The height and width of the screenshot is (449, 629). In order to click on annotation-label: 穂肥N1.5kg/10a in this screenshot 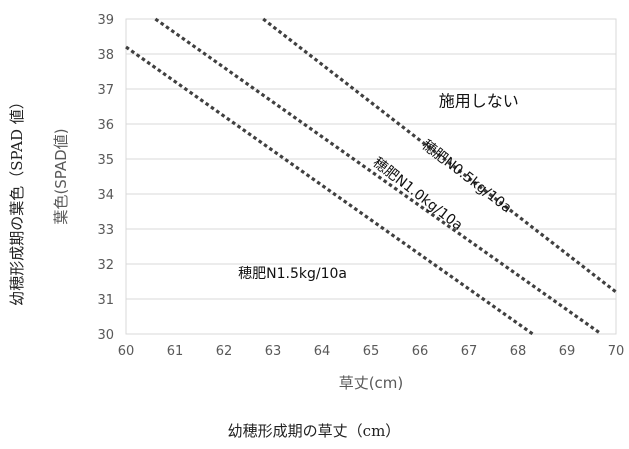, I will do `click(292, 274)`.